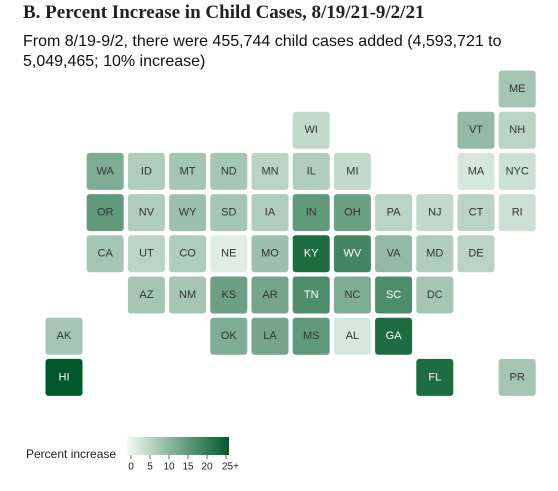 This screenshot has width=558, height=491. I want to click on state-label: MN, so click(269, 171).